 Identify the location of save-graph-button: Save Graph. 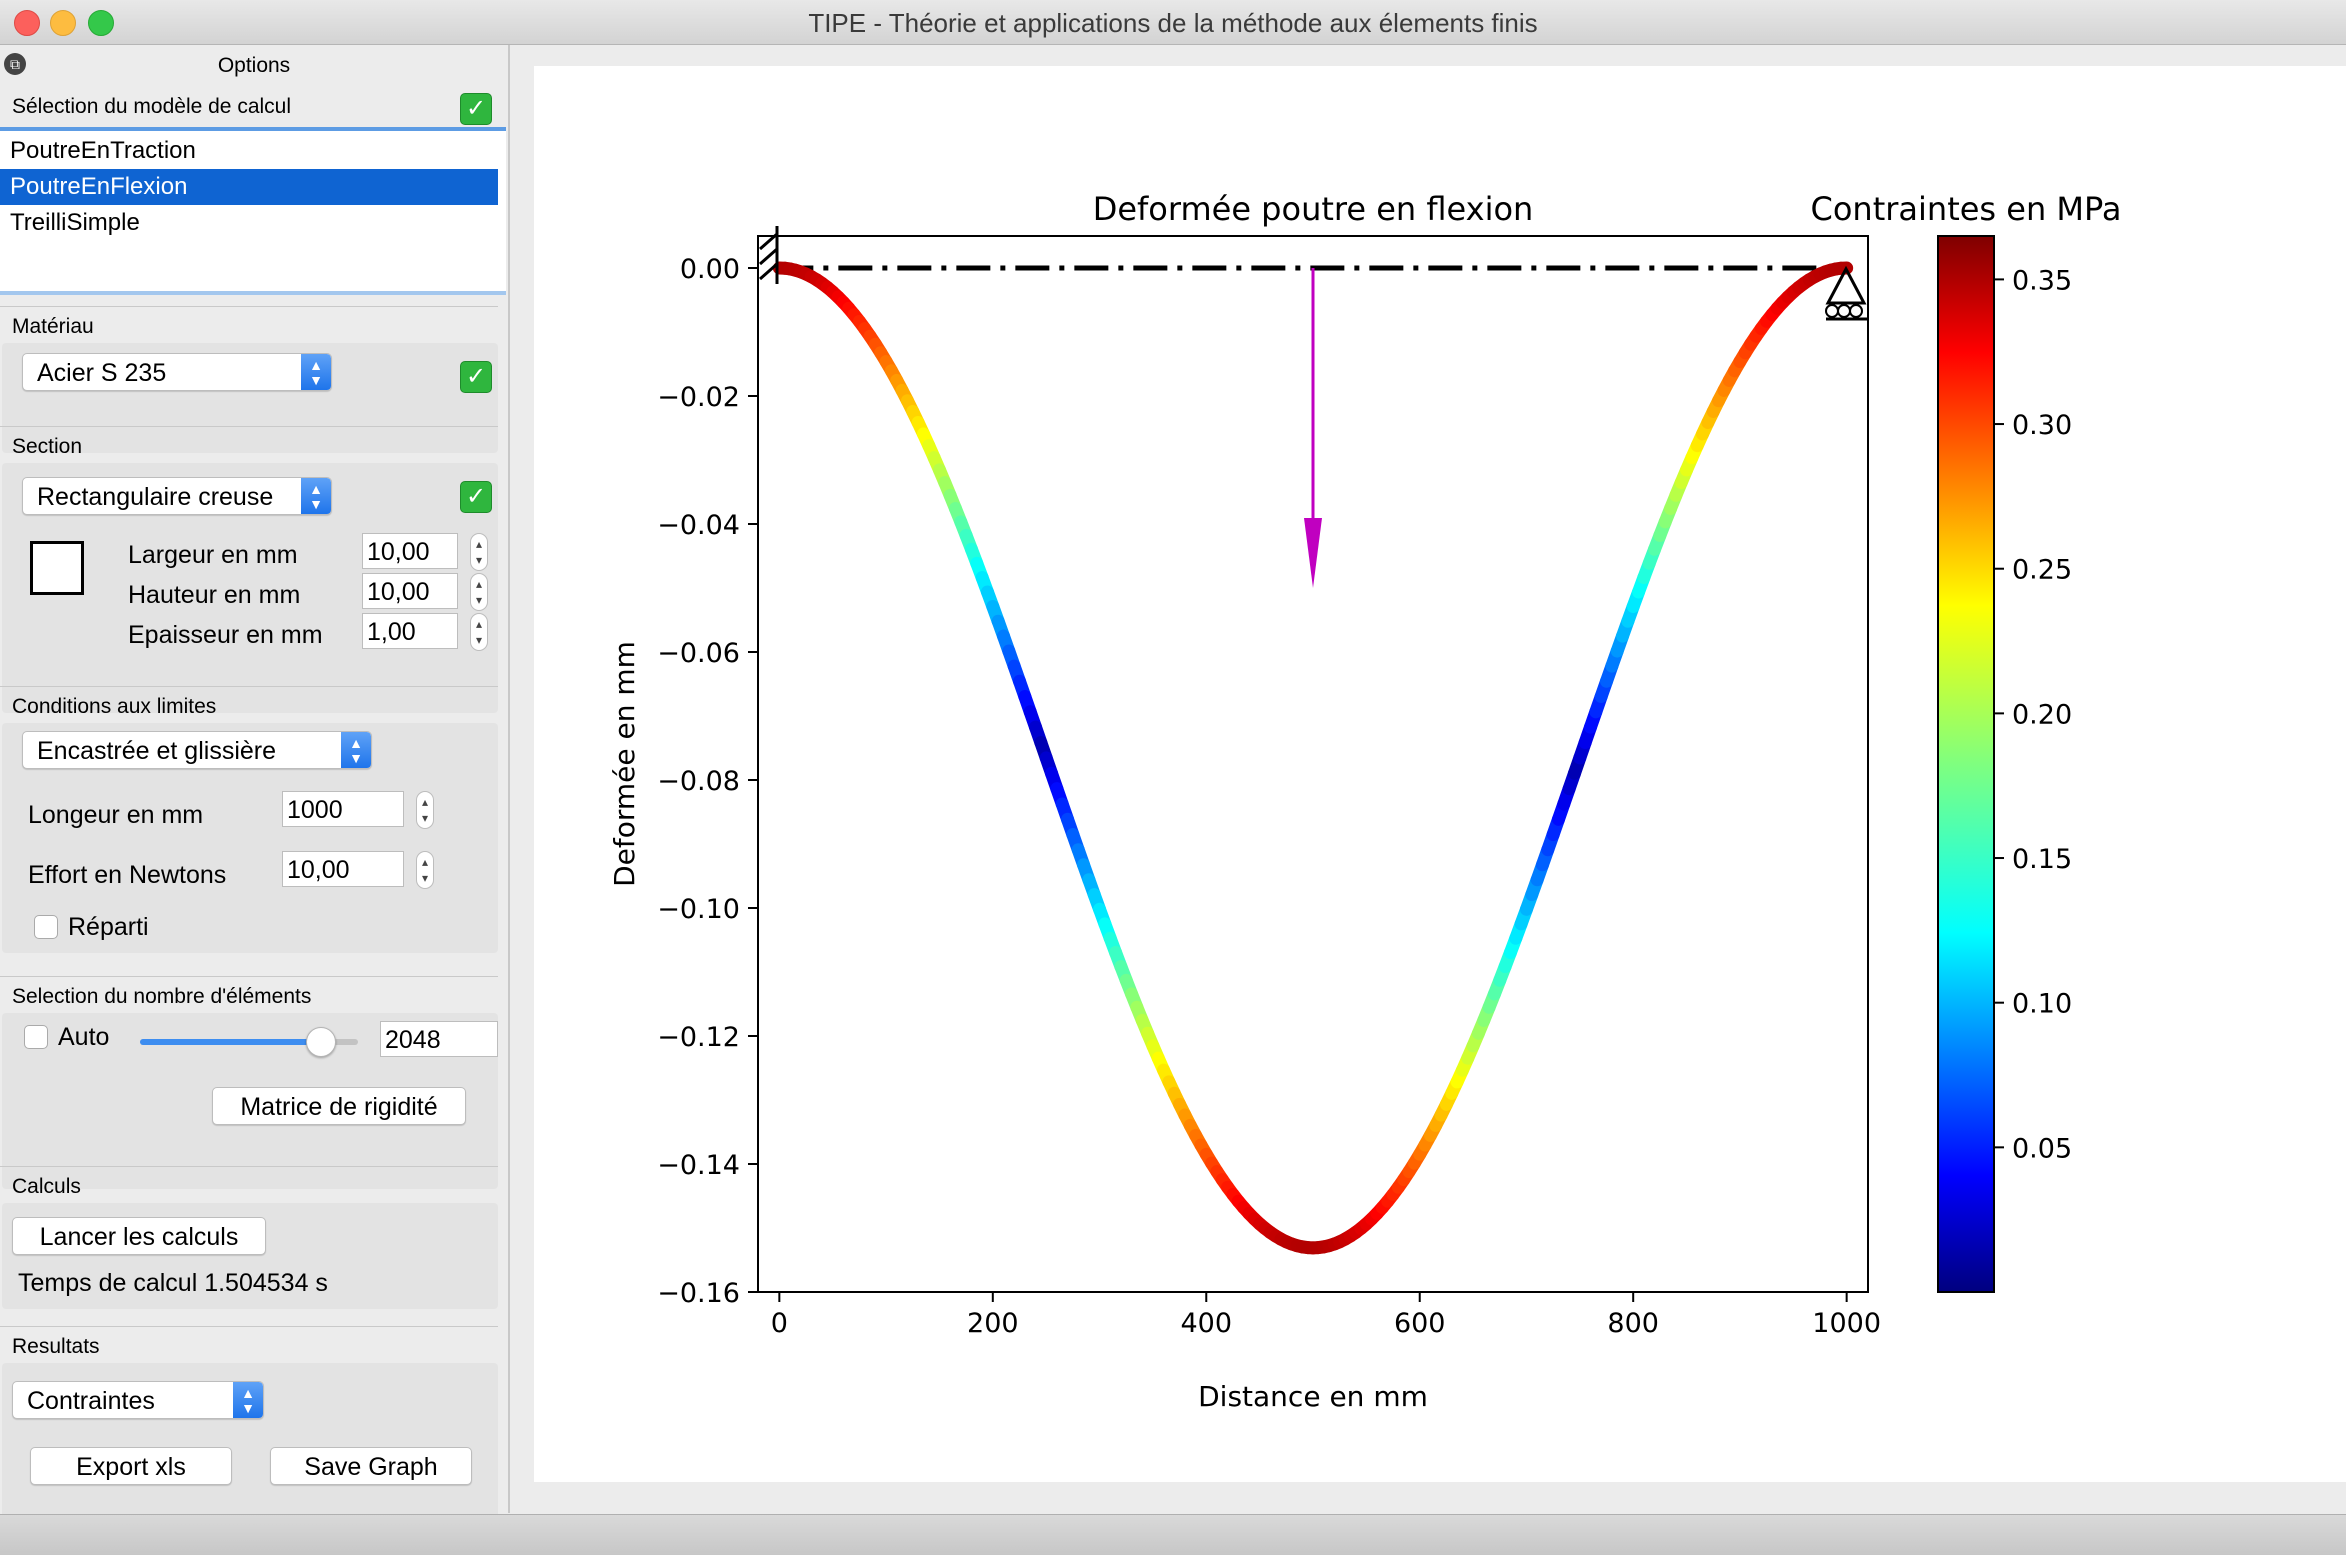
(371, 1466).